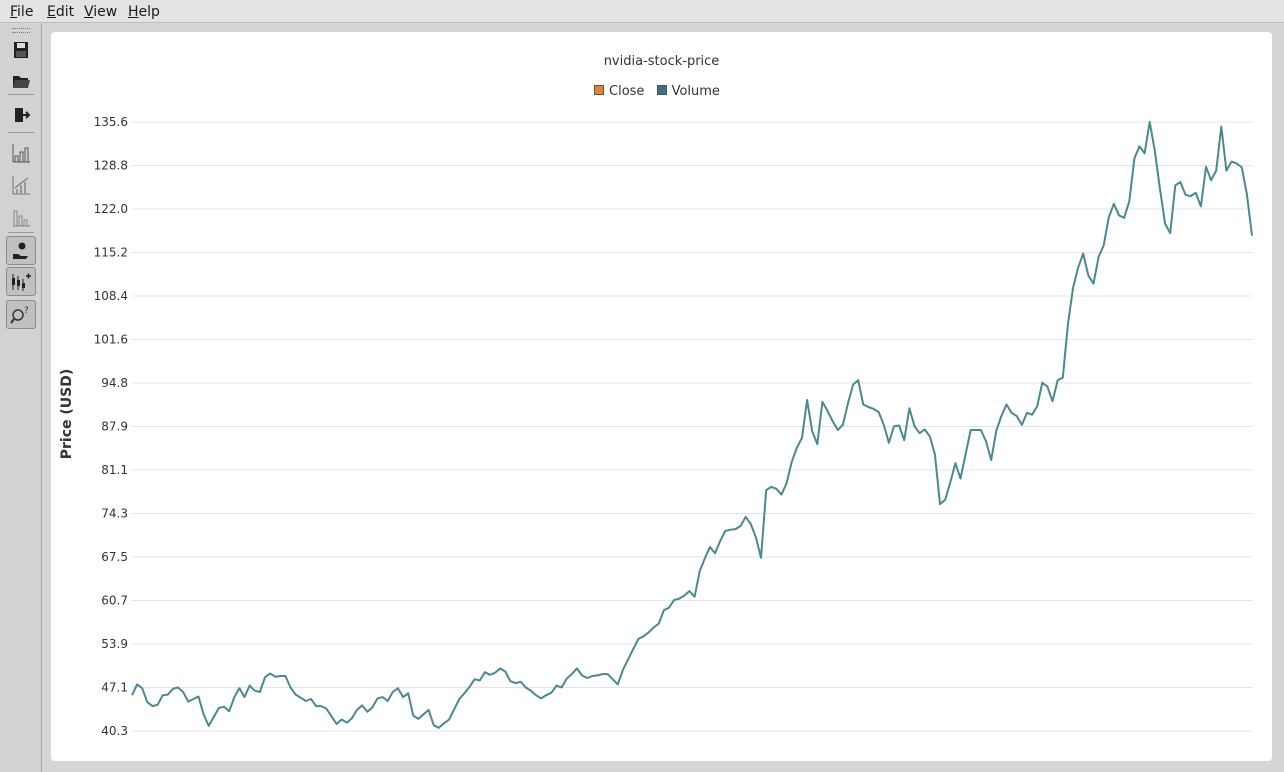 This screenshot has width=1284, height=772. I want to click on open-folder-icon, so click(21, 81).